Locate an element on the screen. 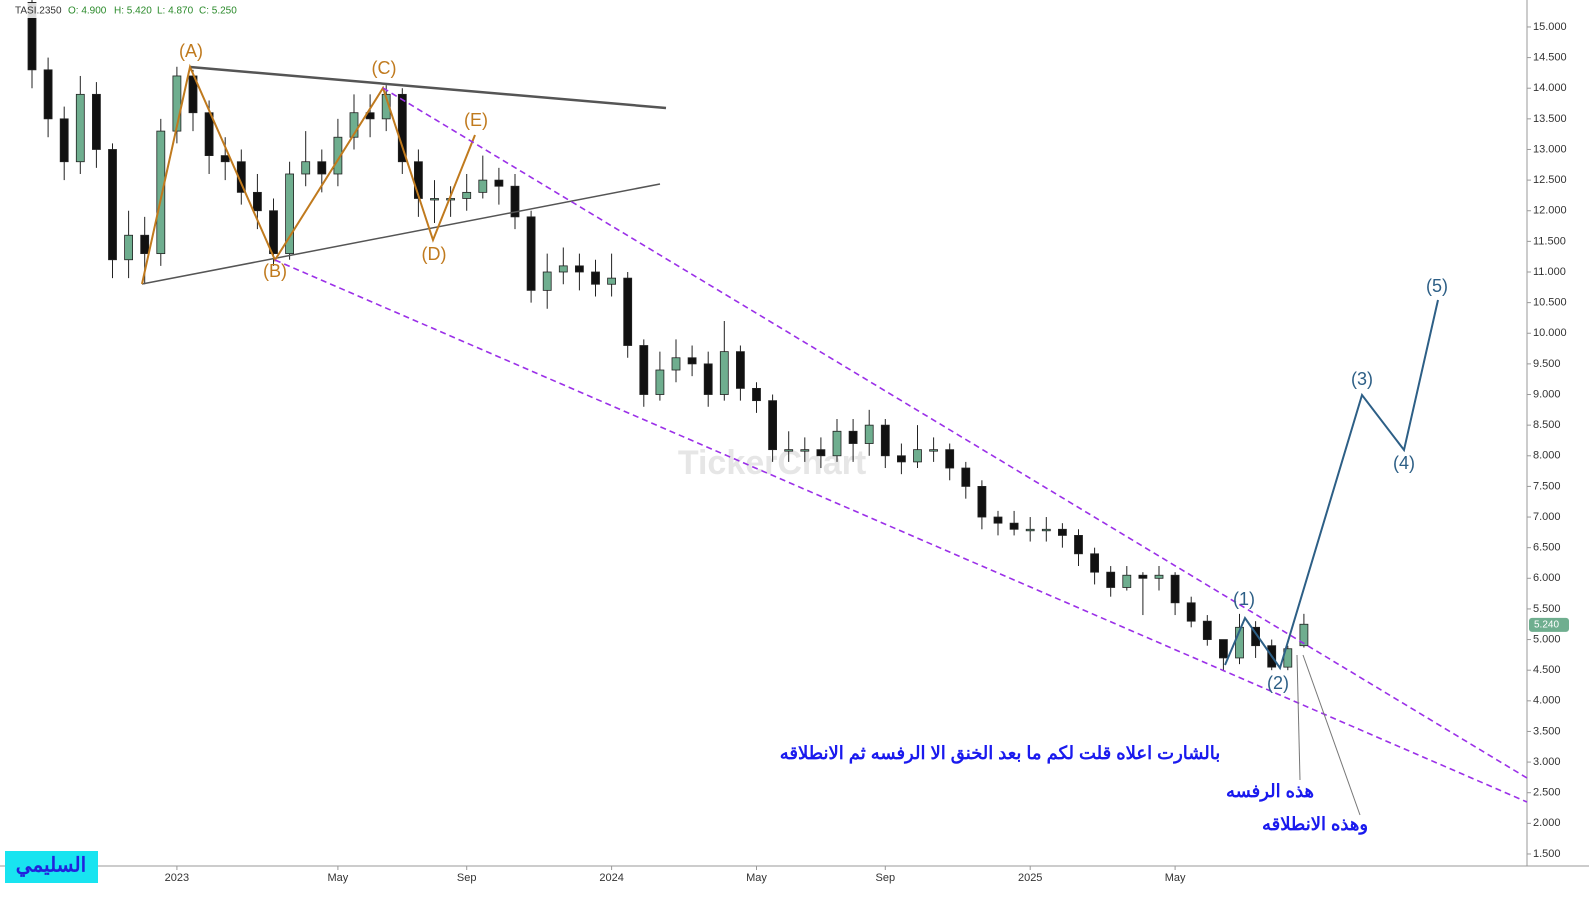 The image size is (1589, 904). y-tick-label: 11.500 is located at coordinates (1549, 241).